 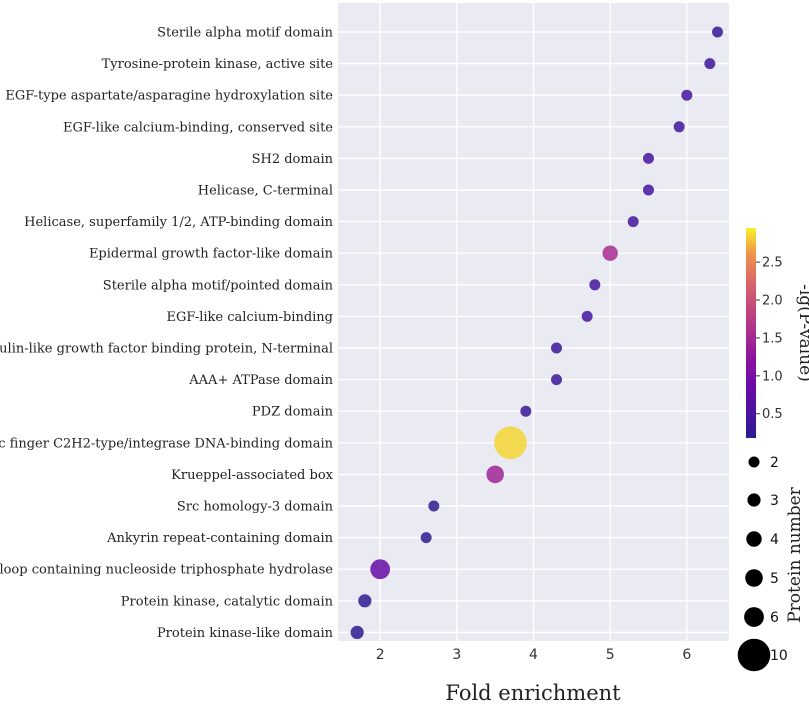 What do you see at coordinates (774, 618) in the screenshot?
I see `size-legend-label: 6` at bounding box center [774, 618].